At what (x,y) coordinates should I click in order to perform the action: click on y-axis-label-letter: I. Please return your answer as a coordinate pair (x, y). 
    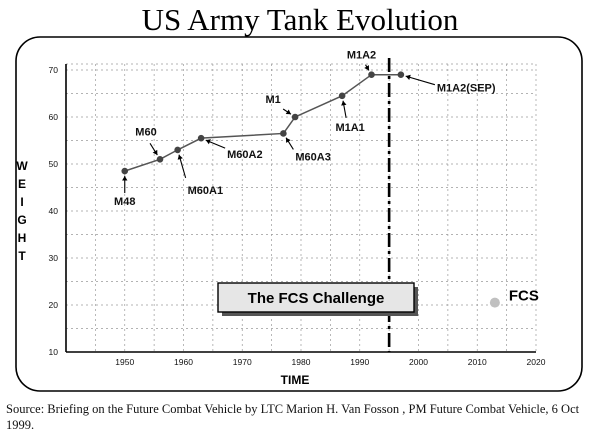
    Looking at the image, I should click on (21, 202).